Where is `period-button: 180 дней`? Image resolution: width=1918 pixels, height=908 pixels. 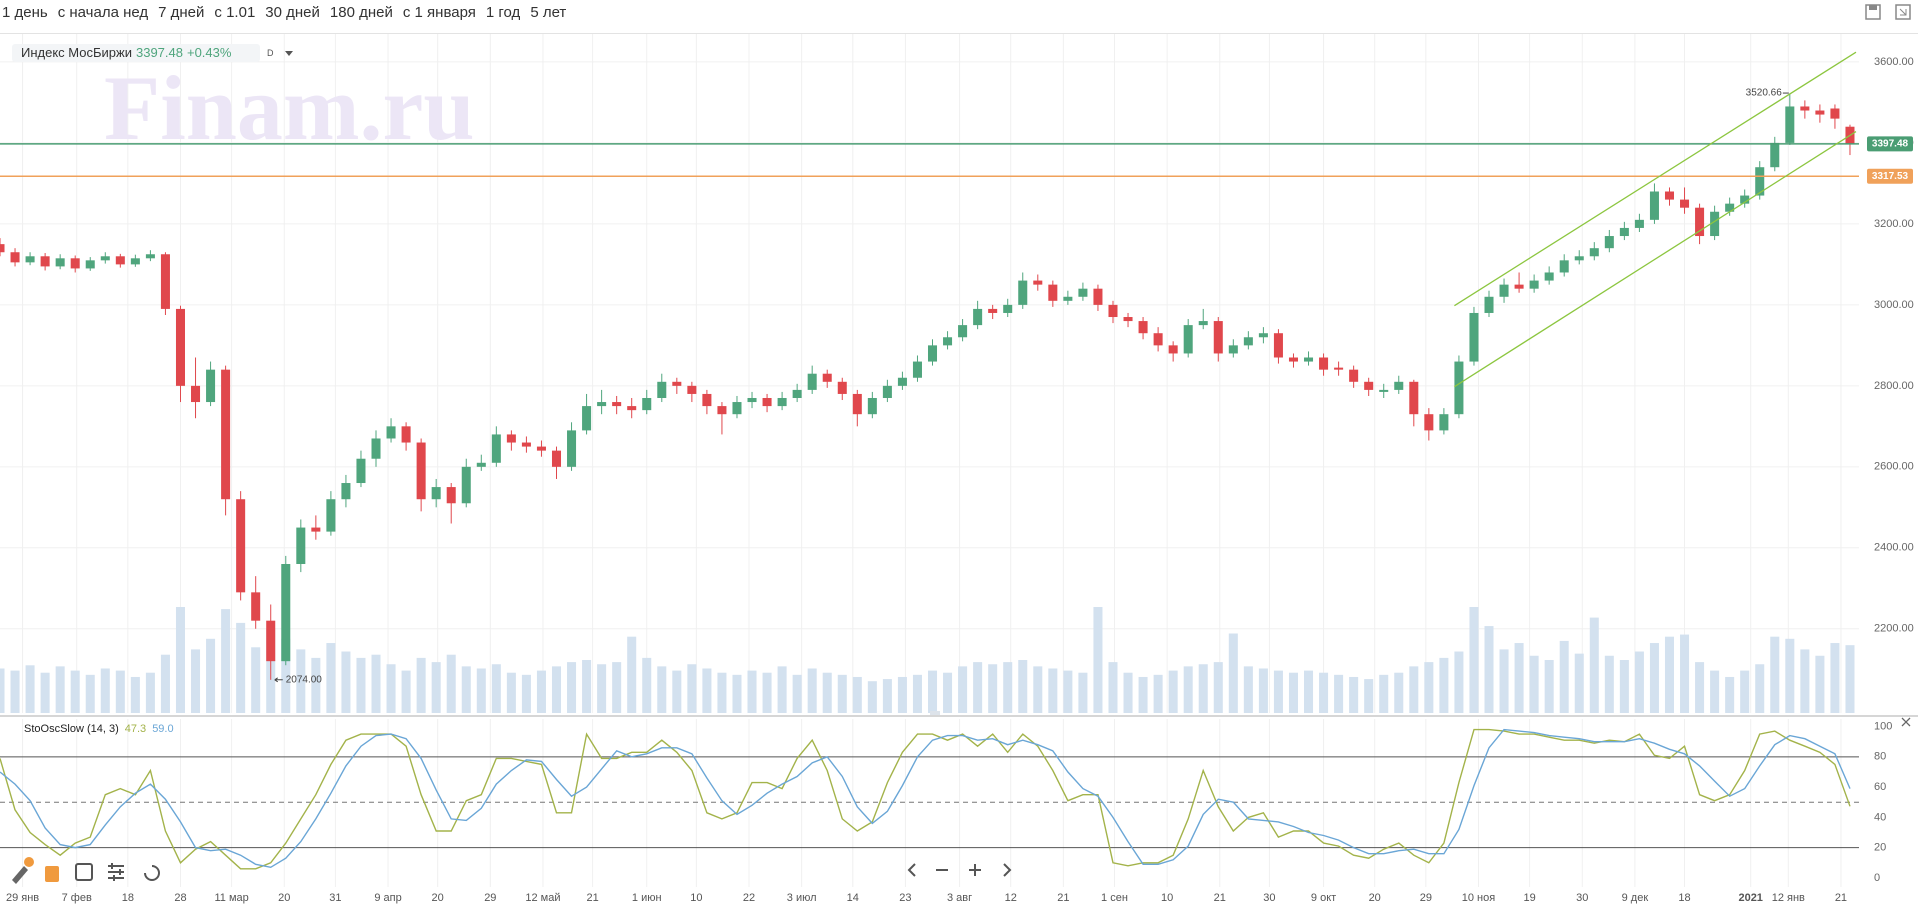
period-button: 180 дней is located at coordinates (361, 12).